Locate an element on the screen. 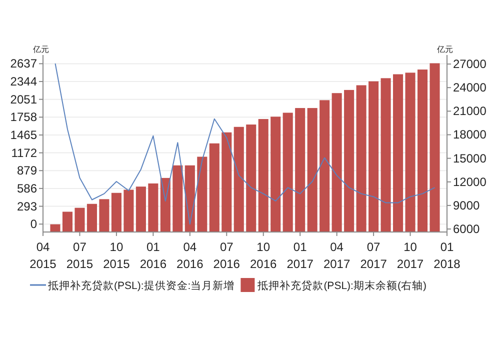 Image resolution: width=500 pixels, height=362 pixels. x-tick-label: 04 2015 is located at coordinates (43, 255).